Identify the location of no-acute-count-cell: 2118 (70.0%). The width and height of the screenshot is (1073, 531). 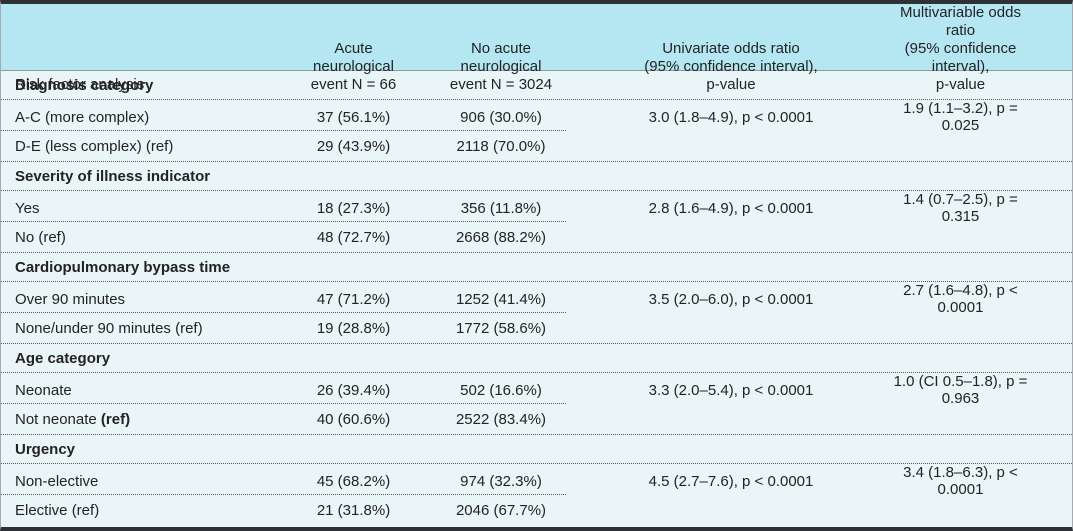
(501, 146).